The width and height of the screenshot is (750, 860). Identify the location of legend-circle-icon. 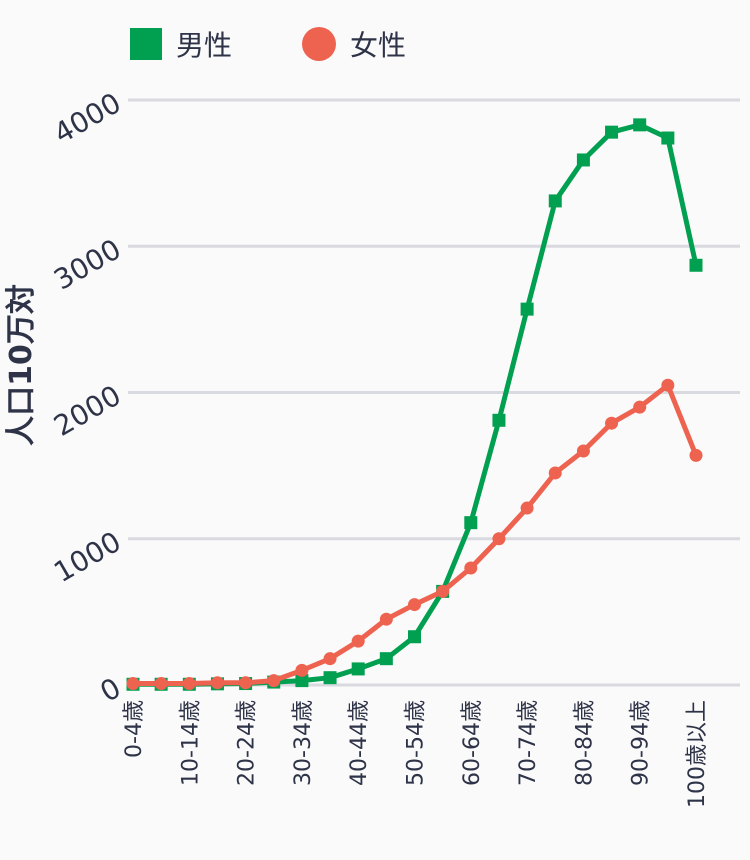
(319, 44).